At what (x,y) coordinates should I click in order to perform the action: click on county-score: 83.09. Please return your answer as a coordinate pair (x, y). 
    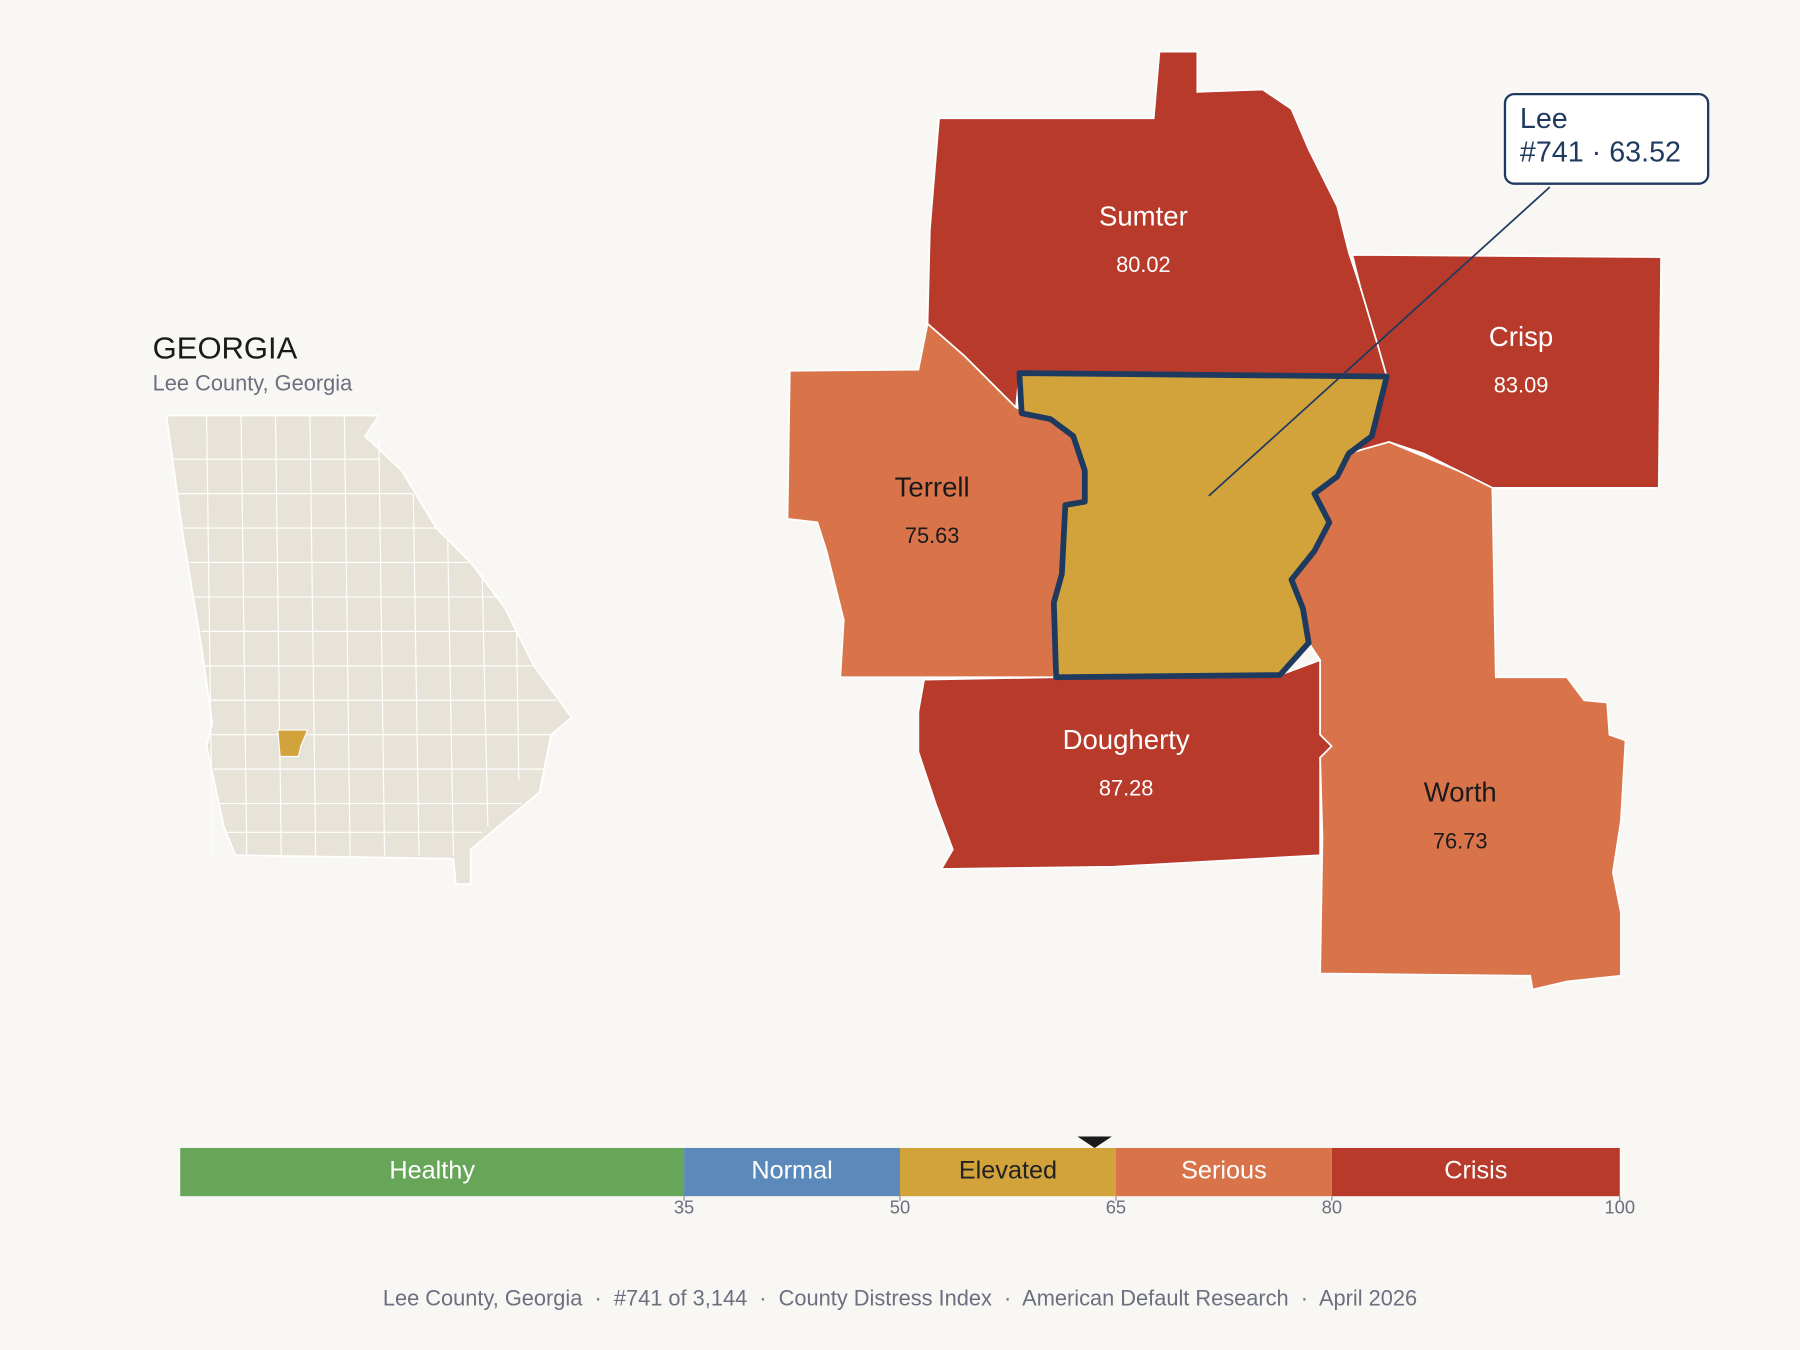
    Looking at the image, I should click on (1521, 385).